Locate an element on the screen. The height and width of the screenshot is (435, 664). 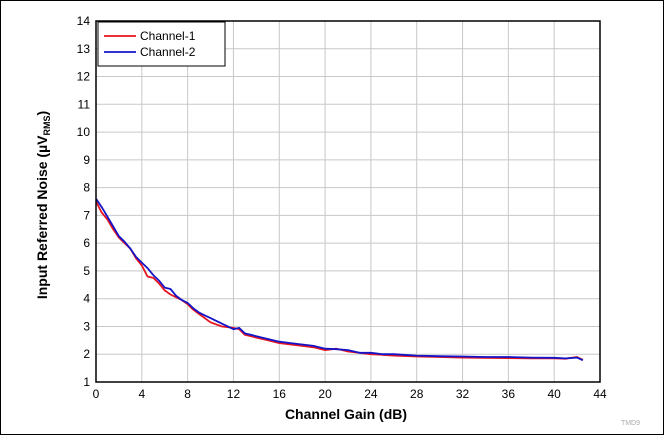
y-tick-label: 2 is located at coordinates (86, 354).